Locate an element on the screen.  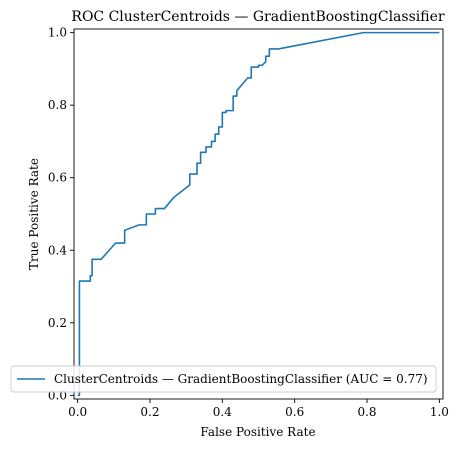
x-tick-label: 0.0 is located at coordinates (77, 412).